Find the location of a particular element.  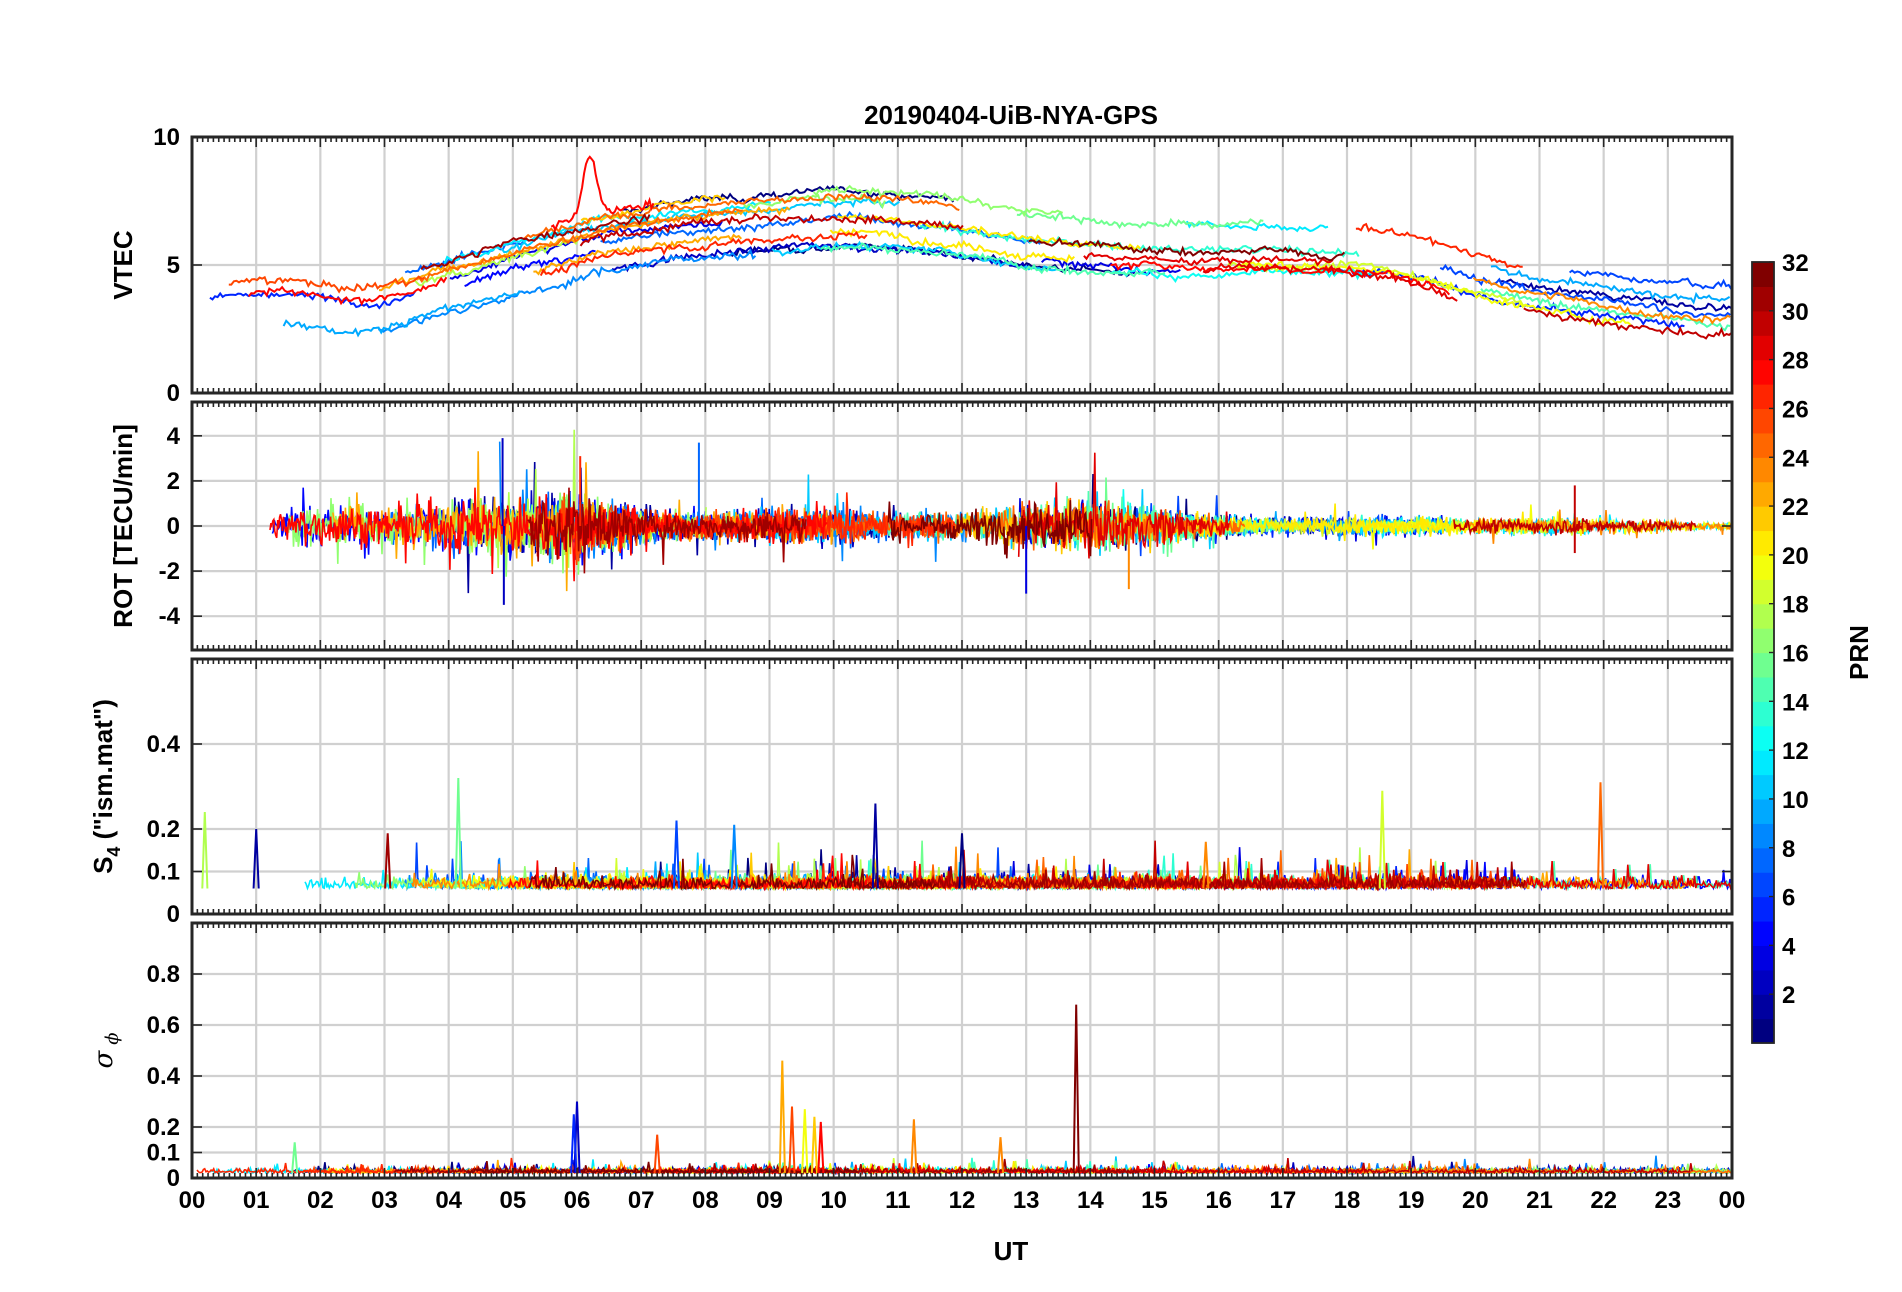

colorbar-tick-label: 30 is located at coordinates (1795, 312).